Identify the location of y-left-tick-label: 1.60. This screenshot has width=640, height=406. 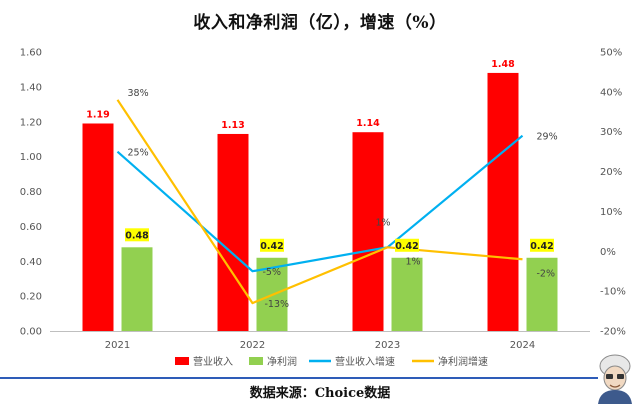
(31, 53).